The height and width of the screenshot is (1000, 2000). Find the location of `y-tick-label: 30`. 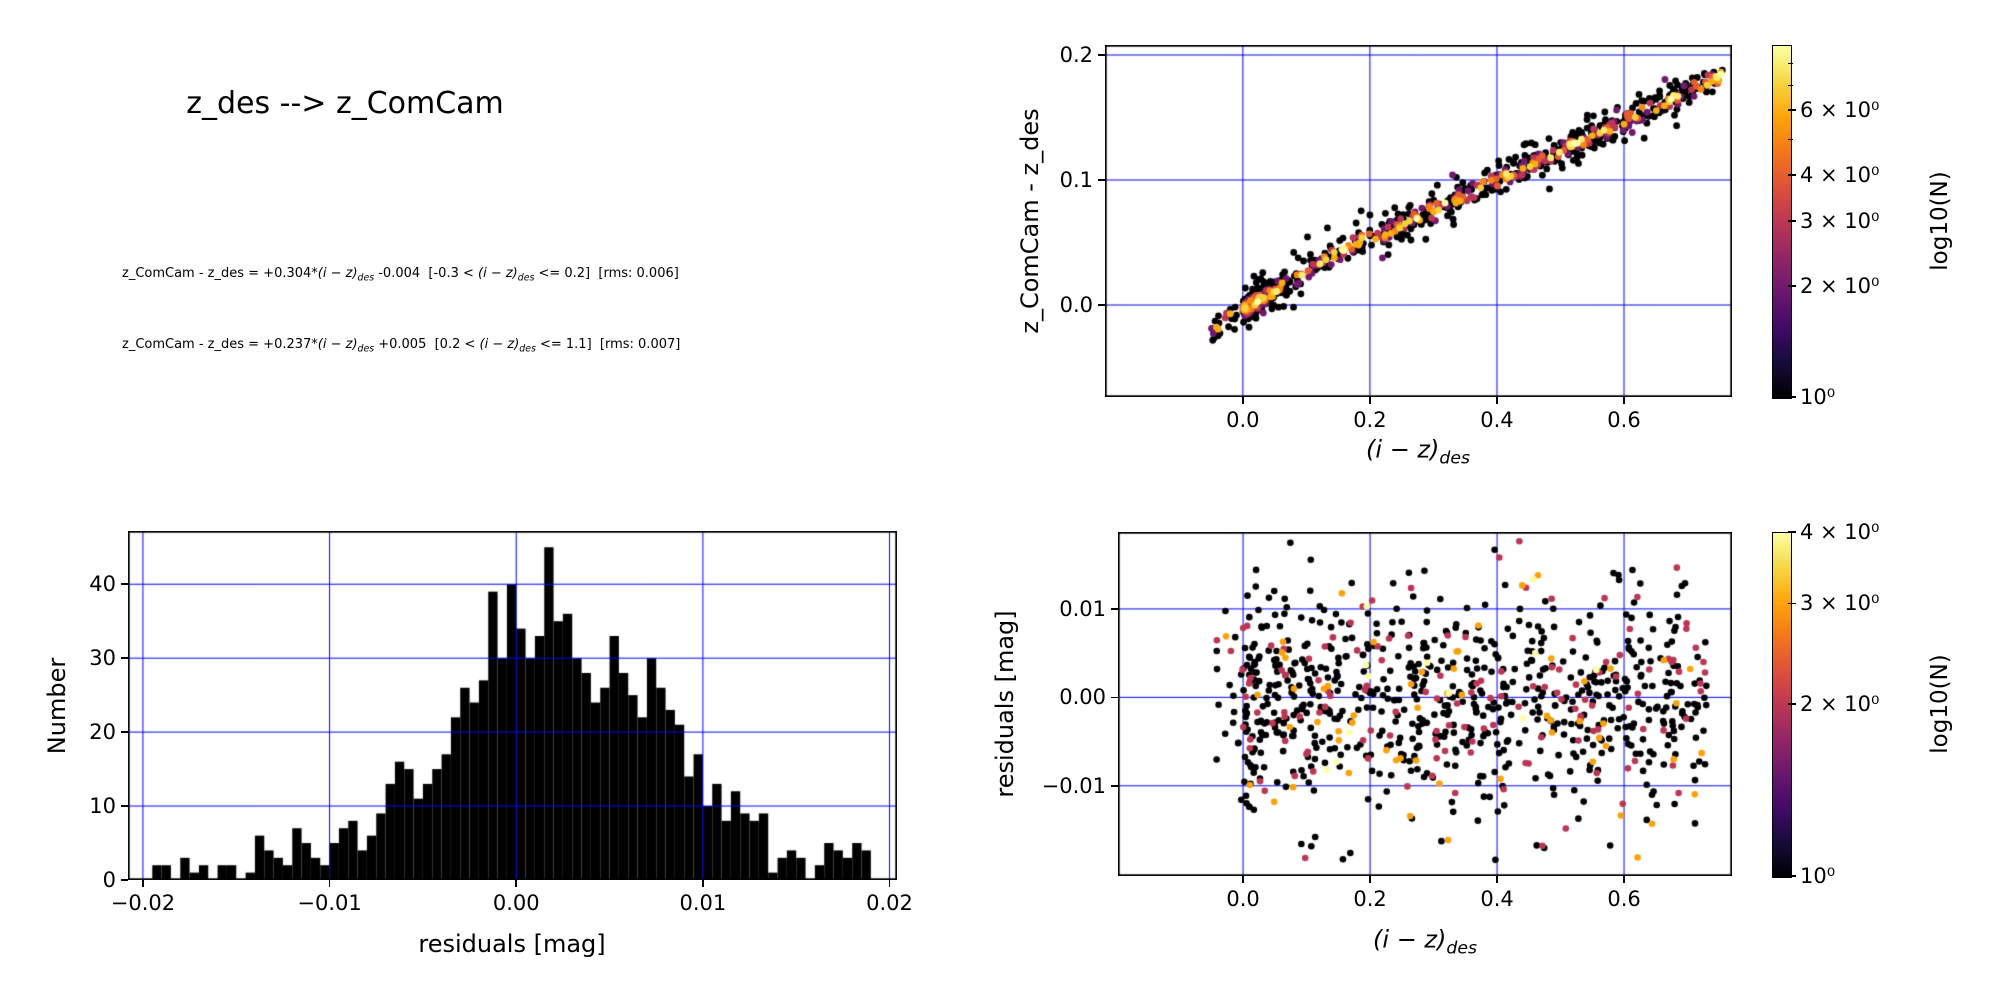

y-tick-label: 30 is located at coordinates (102, 658).